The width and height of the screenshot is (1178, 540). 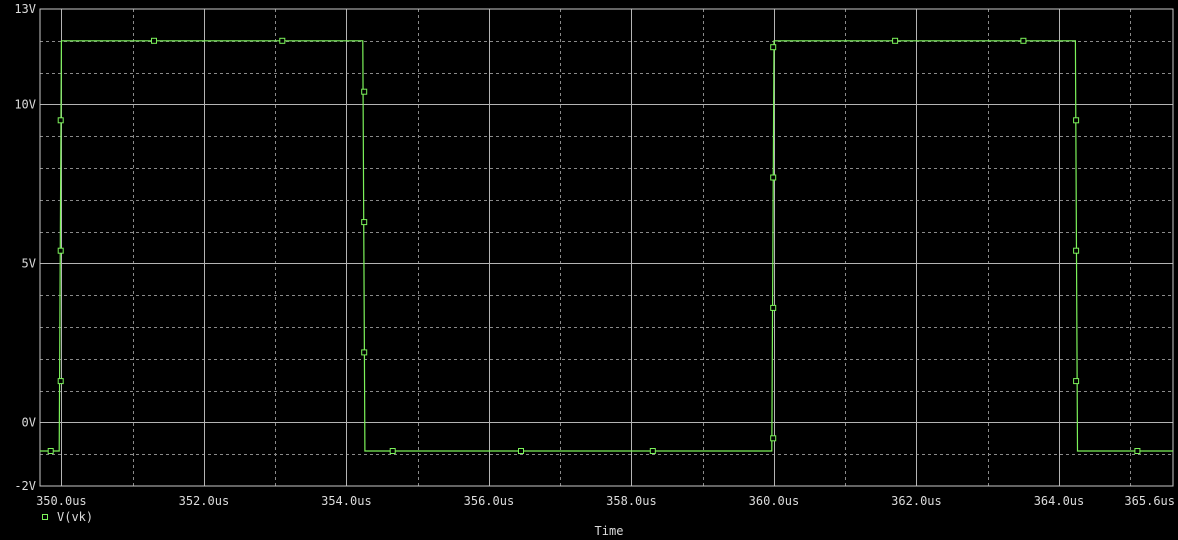 What do you see at coordinates (774, 501) in the screenshot?
I see `x-tick-label: 360.0us` at bounding box center [774, 501].